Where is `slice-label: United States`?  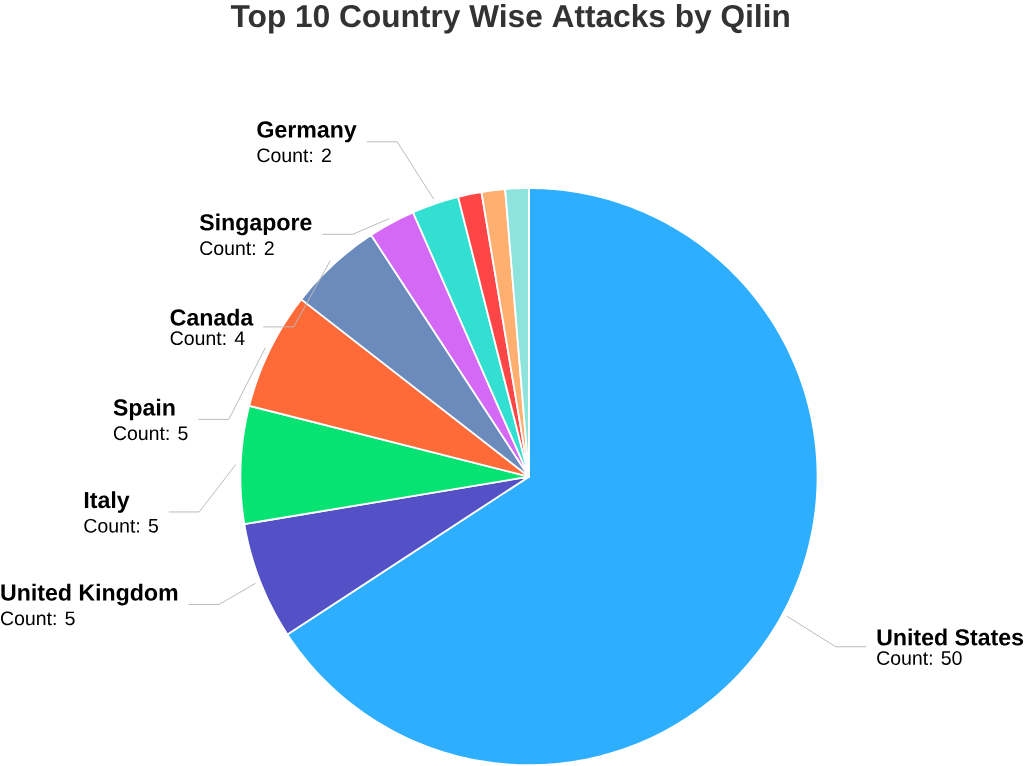 slice-label: United States is located at coordinates (950, 637).